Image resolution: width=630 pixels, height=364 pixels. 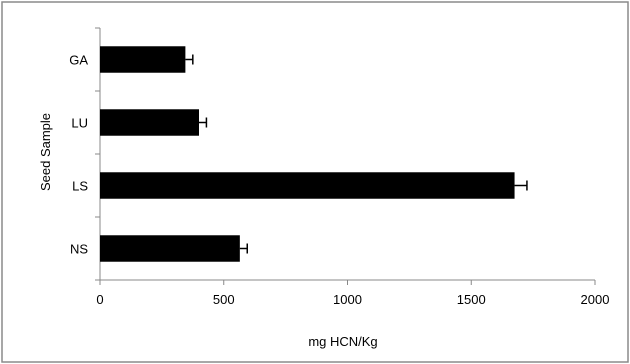 What do you see at coordinates (307, 185) in the screenshot?
I see `bar-ls` at bounding box center [307, 185].